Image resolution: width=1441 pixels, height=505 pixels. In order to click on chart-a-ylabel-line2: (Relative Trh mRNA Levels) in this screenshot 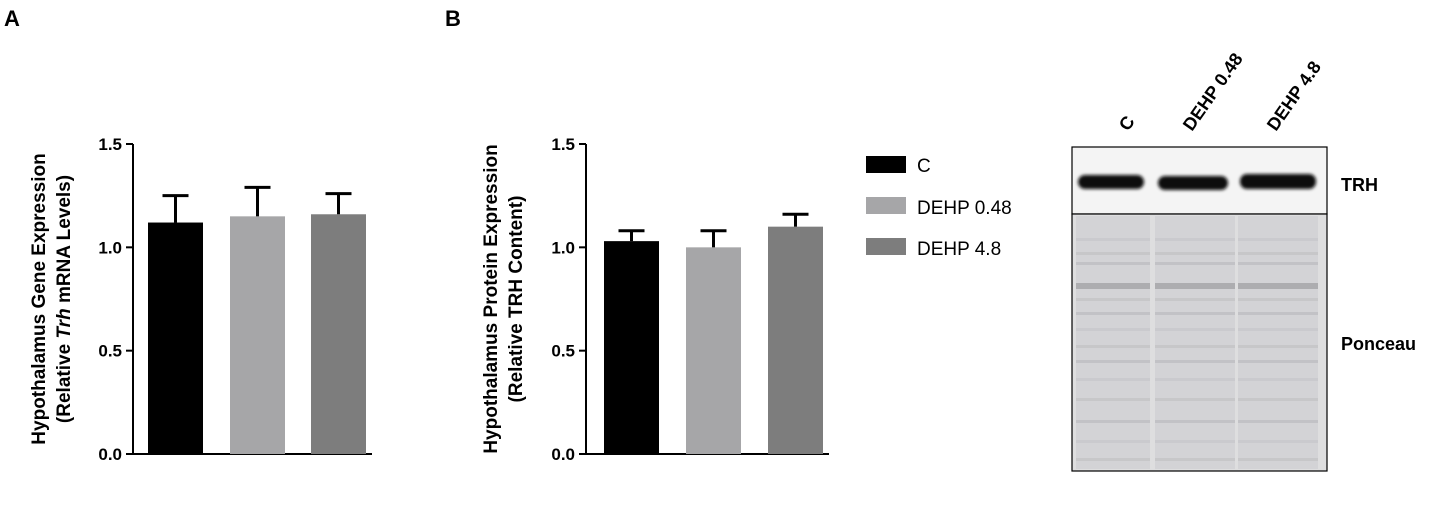, I will do `click(64, 299)`.